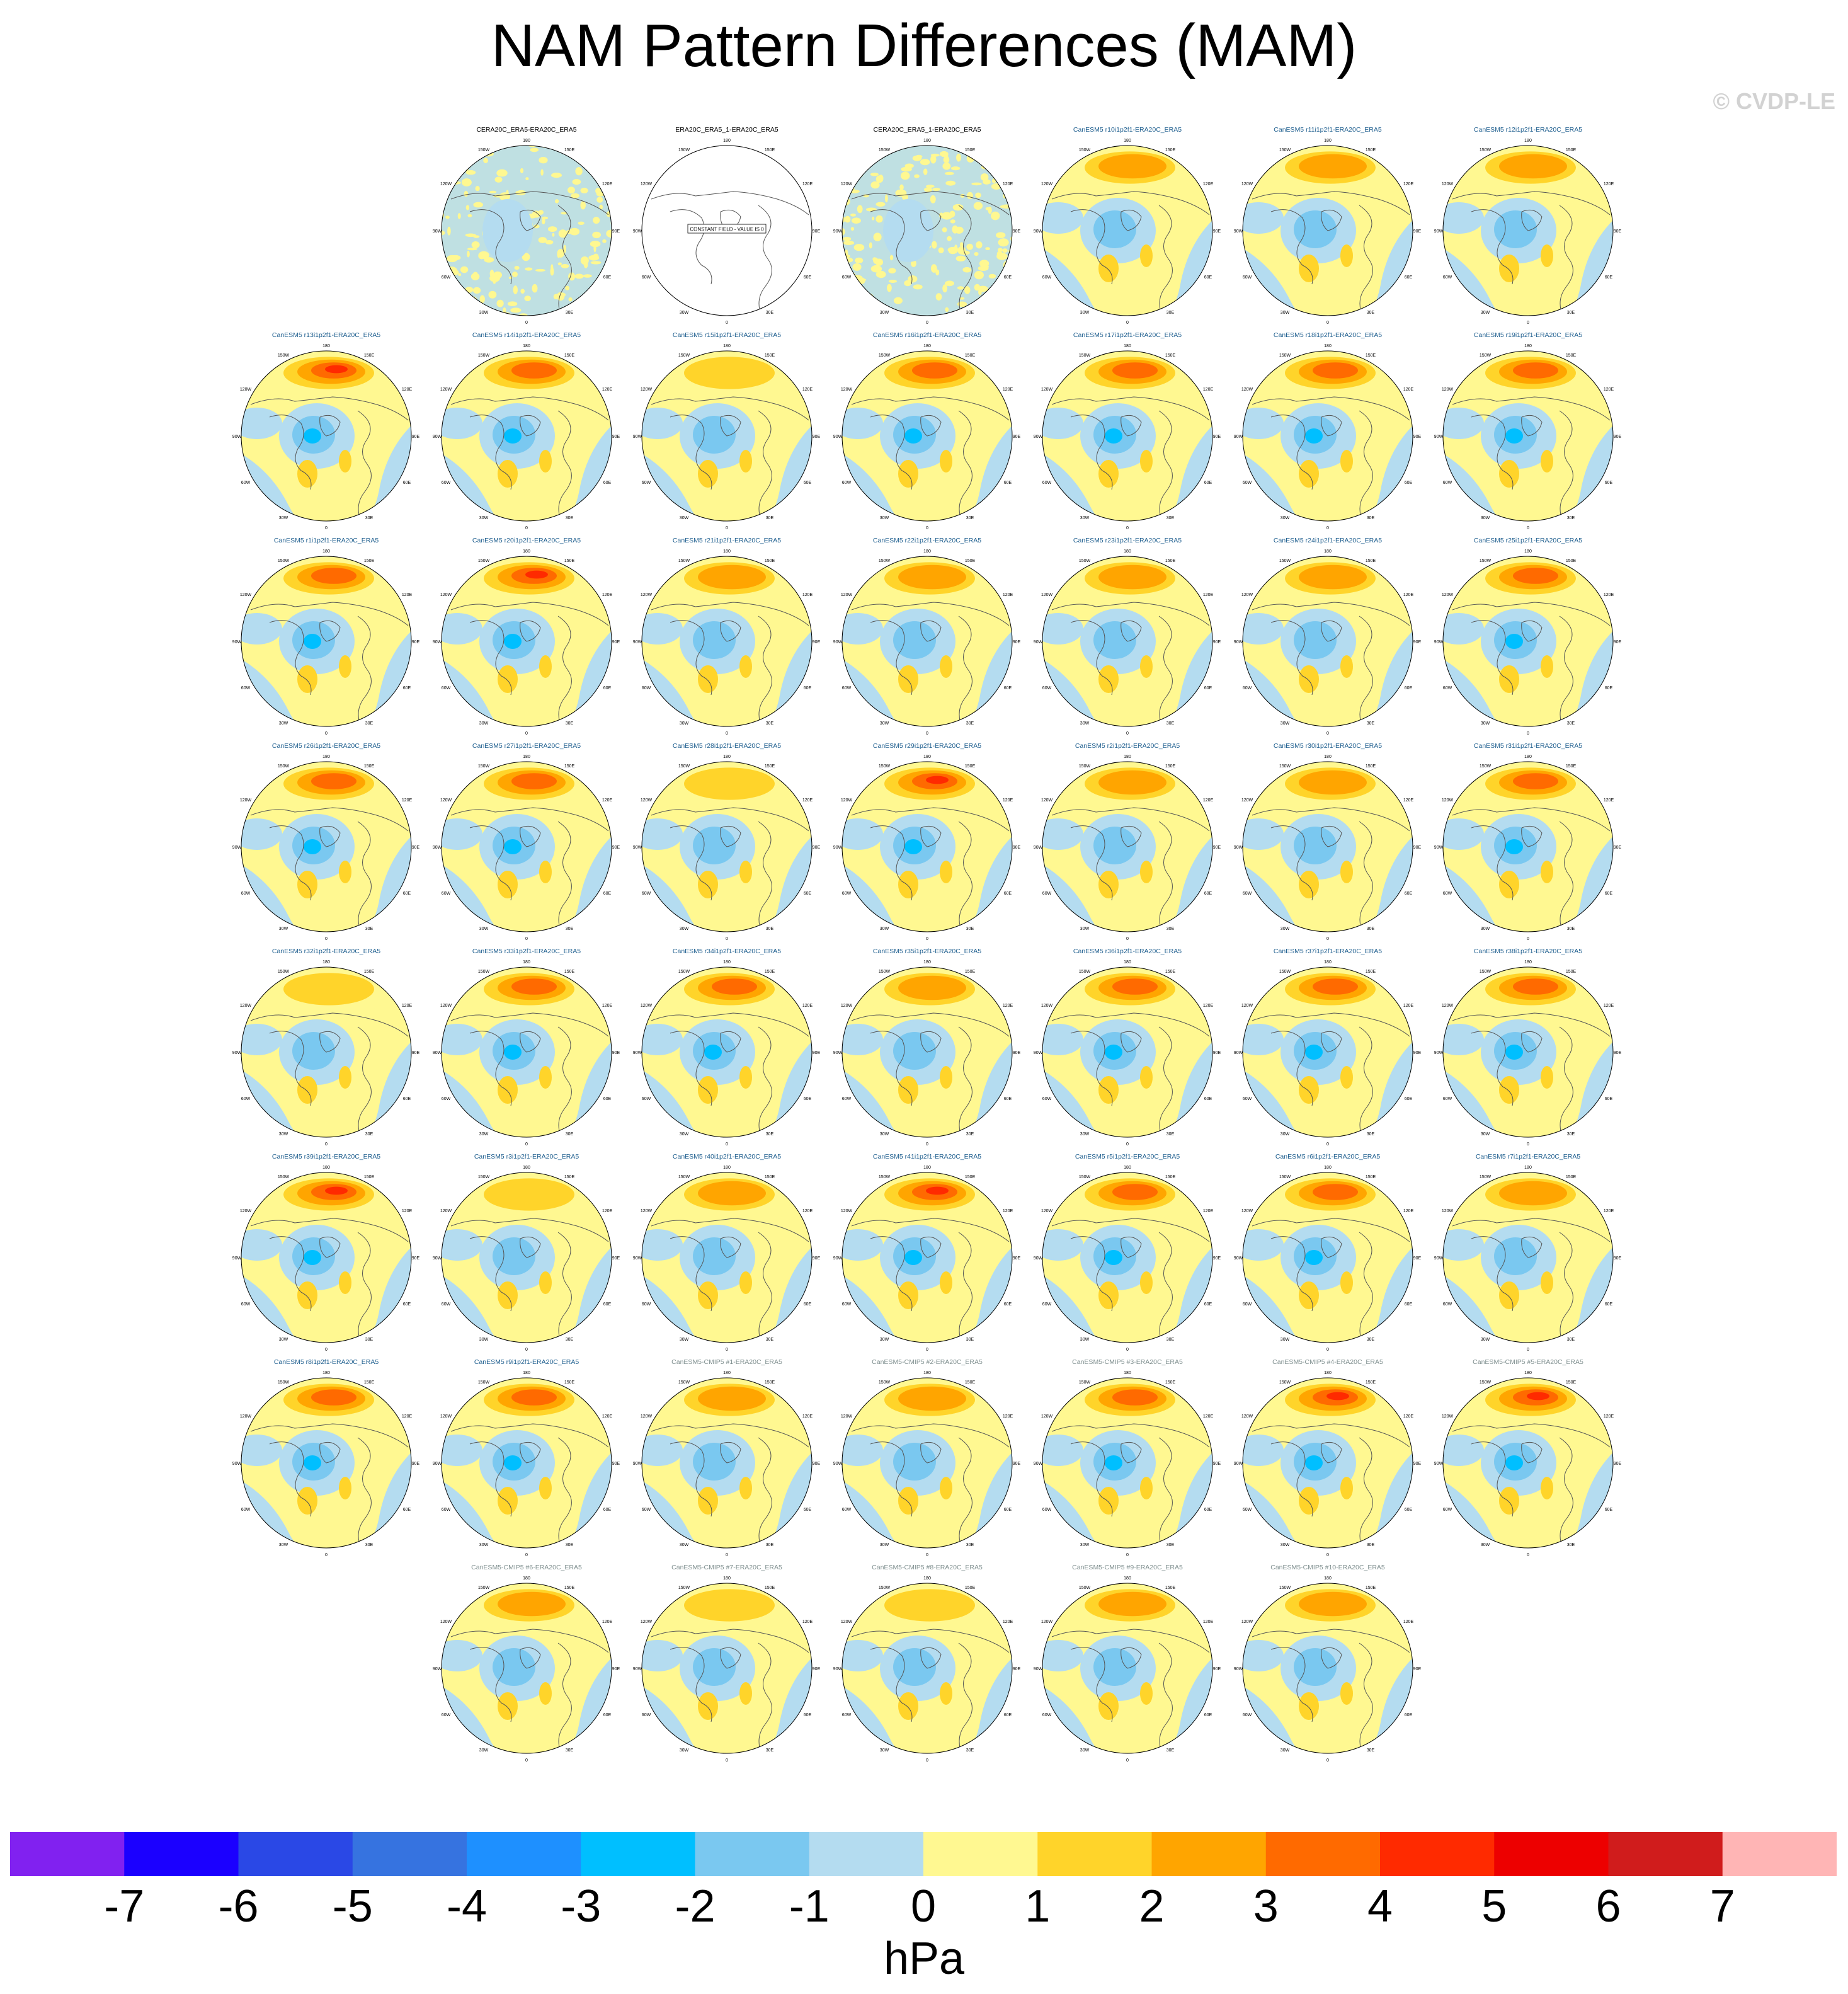 The height and width of the screenshot is (1994, 1848). What do you see at coordinates (1571, 1545) in the screenshot?
I see `graticule-label: 30E` at bounding box center [1571, 1545].